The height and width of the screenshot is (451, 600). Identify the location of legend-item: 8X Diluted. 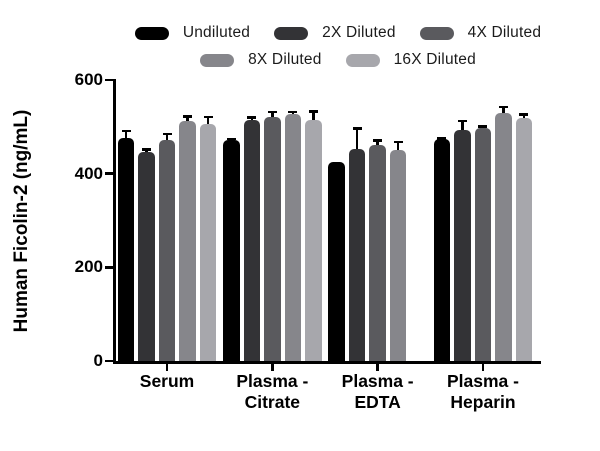
(261, 60).